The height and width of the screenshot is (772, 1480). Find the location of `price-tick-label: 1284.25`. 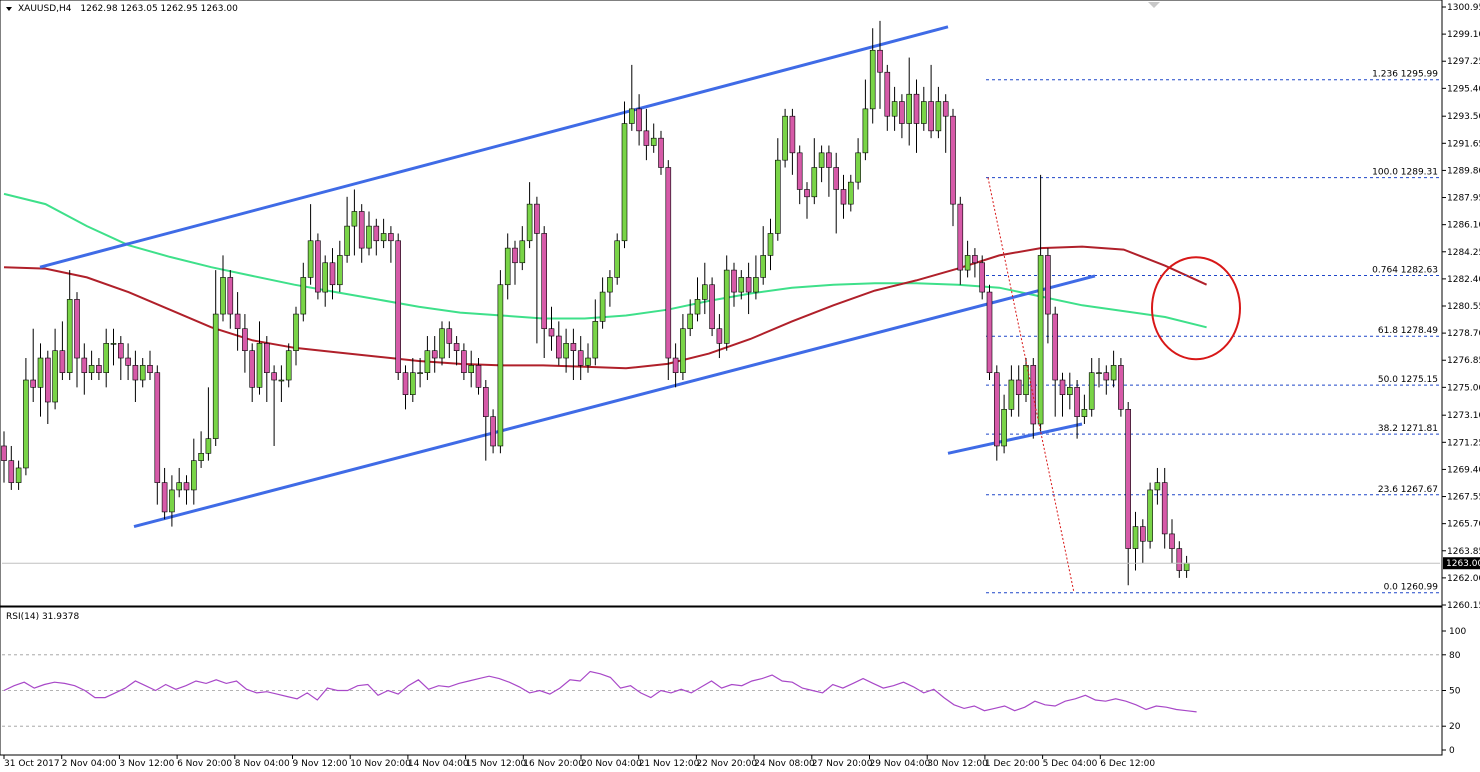

price-tick-label: 1284.25 is located at coordinates (1463, 253).